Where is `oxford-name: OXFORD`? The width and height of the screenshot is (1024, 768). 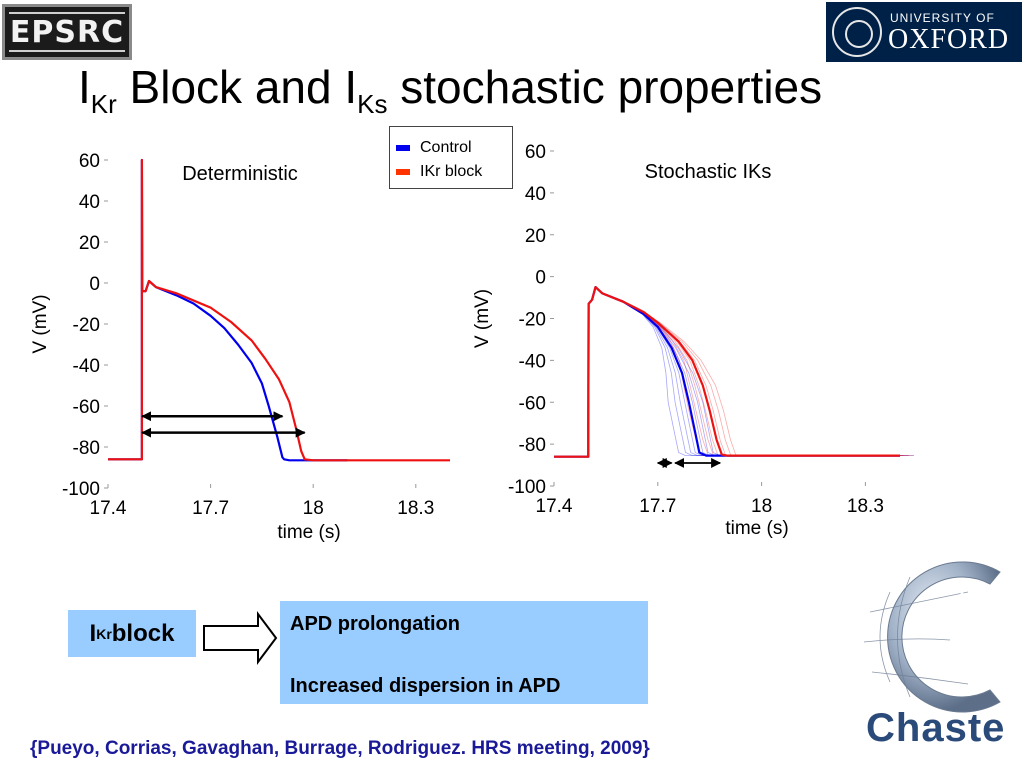 oxford-name: OXFORD is located at coordinates (949, 39).